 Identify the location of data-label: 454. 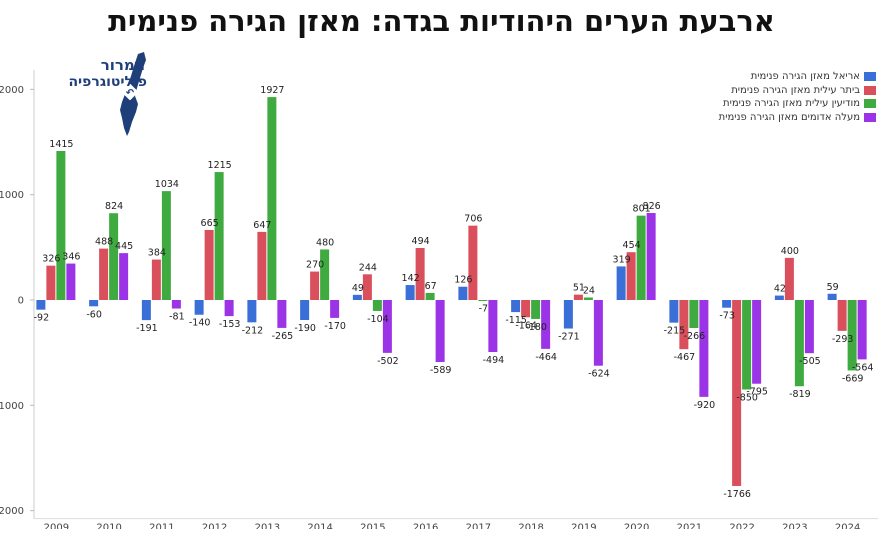
(632, 245).